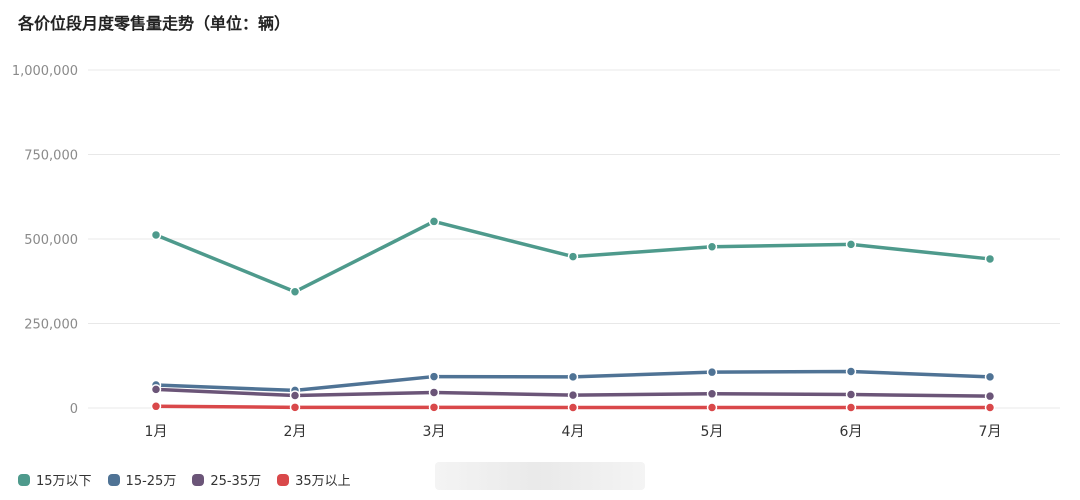  Describe the element at coordinates (573, 432) in the screenshot. I see `x-tick-label: 4月` at that location.